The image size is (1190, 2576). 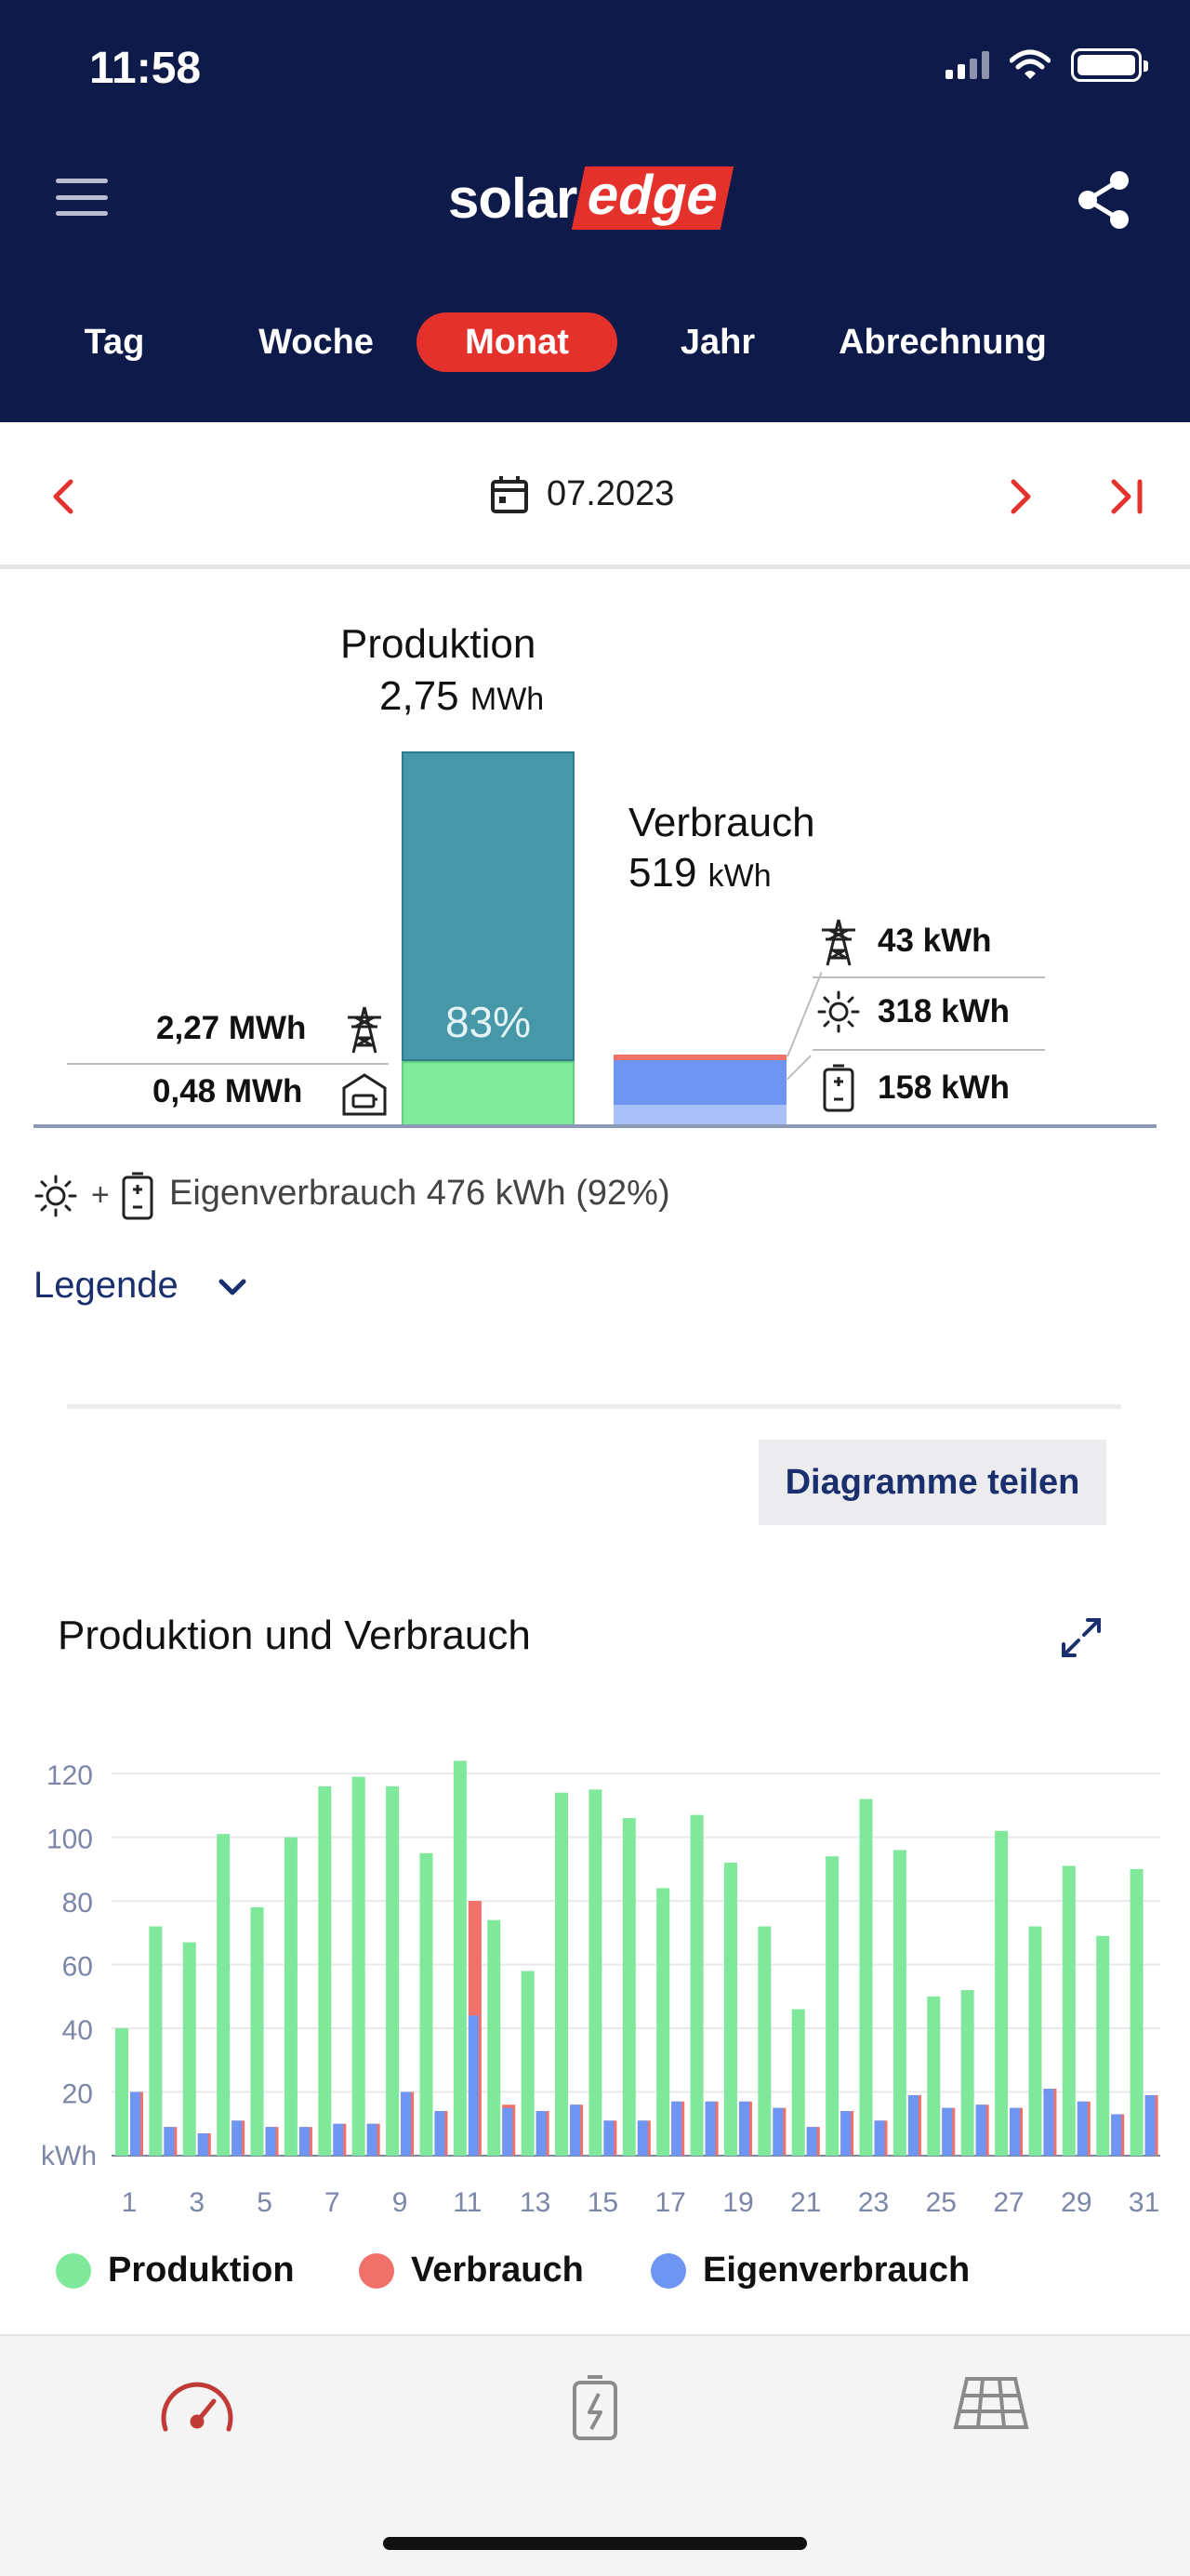 I want to click on x-tick-label: 31, so click(x=1144, y=2202).